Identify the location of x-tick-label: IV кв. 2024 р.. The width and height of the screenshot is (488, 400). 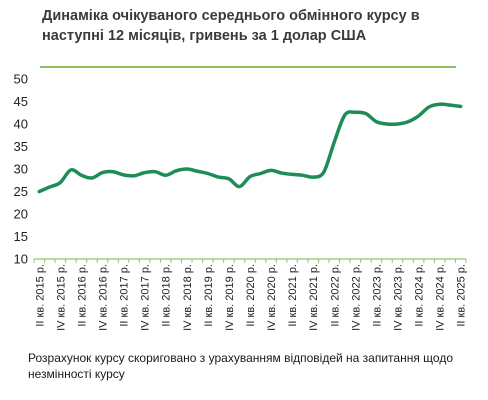
(441, 297).